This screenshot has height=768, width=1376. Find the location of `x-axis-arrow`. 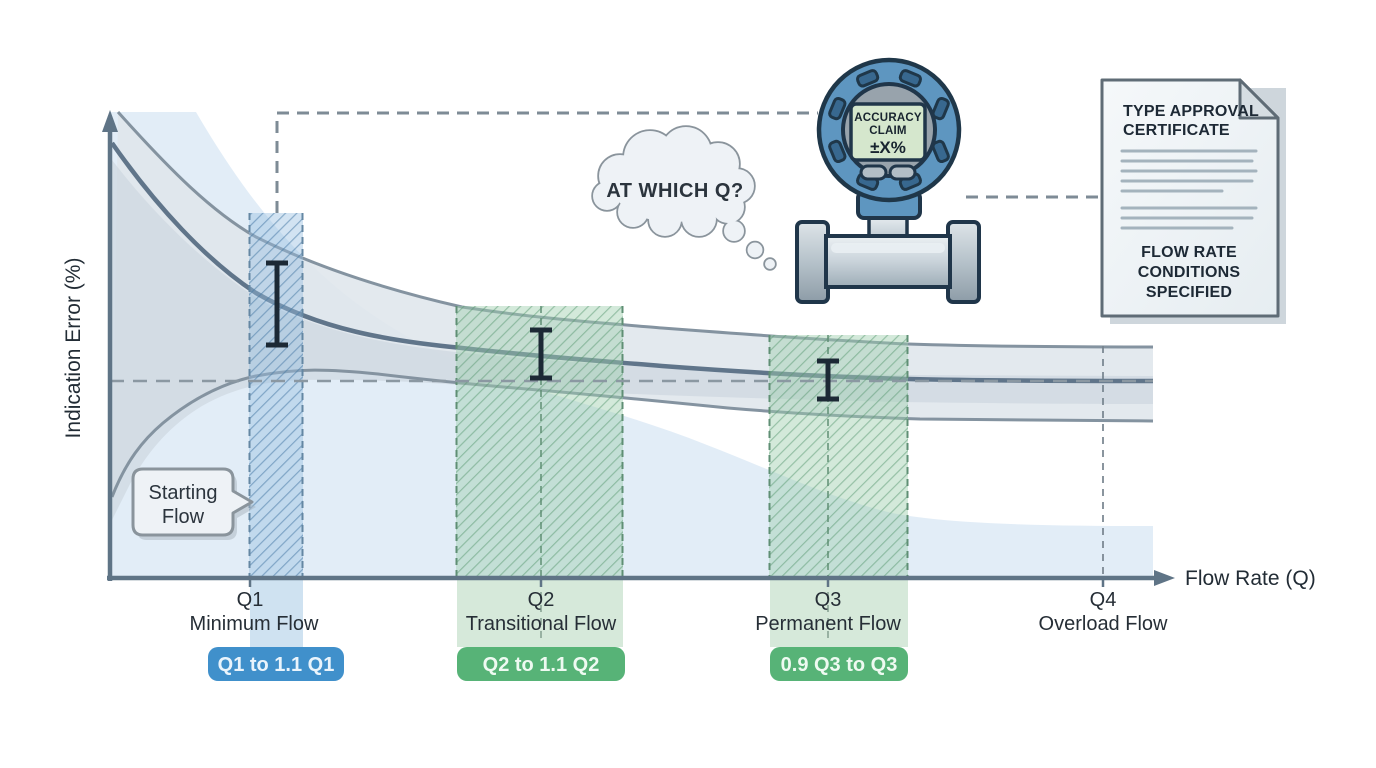

x-axis-arrow is located at coordinates (1164, 578).